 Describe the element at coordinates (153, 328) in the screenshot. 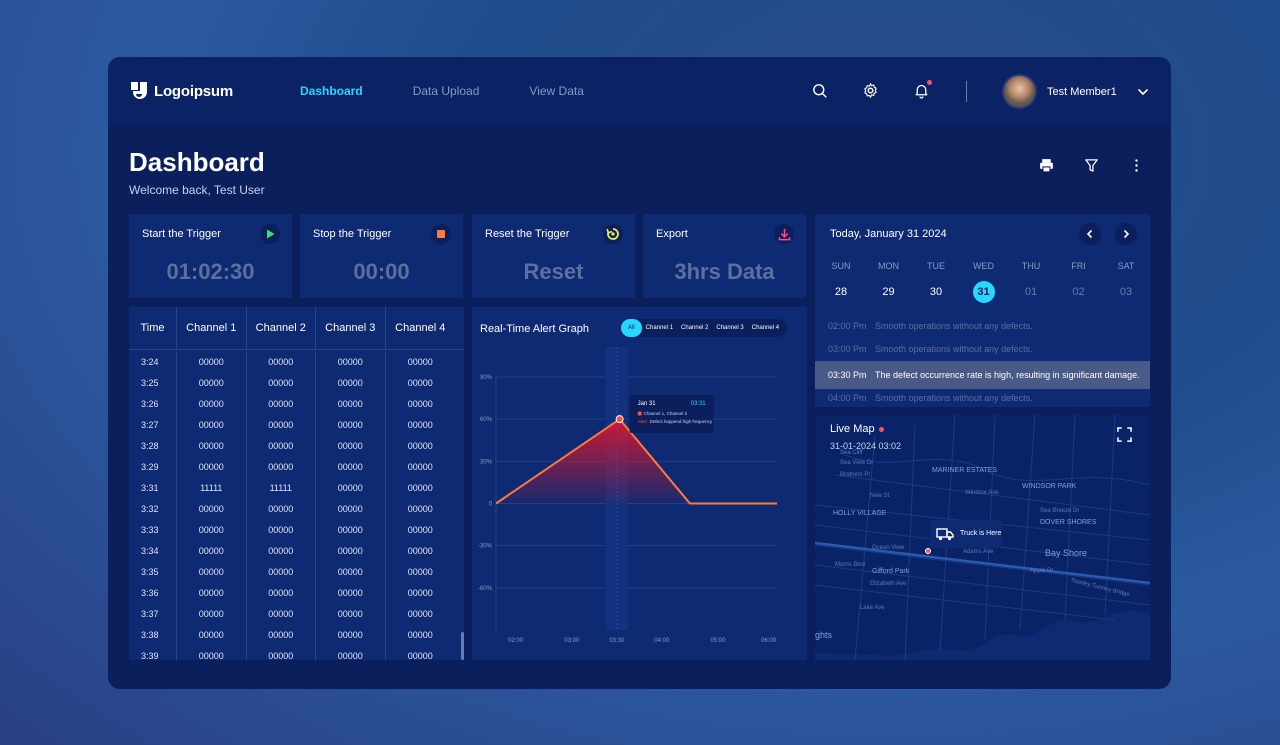

I see `header-time: Time` at that location.